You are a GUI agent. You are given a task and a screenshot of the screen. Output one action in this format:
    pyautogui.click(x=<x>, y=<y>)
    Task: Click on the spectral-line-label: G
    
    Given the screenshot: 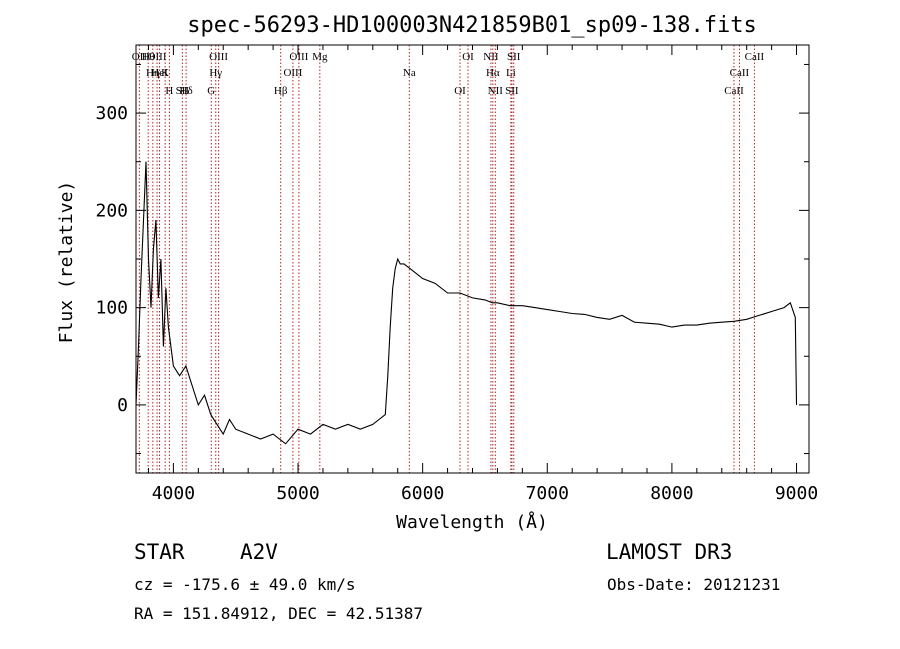 What is the action you would take?
    pyautogui.click(x=211, y=91)
    